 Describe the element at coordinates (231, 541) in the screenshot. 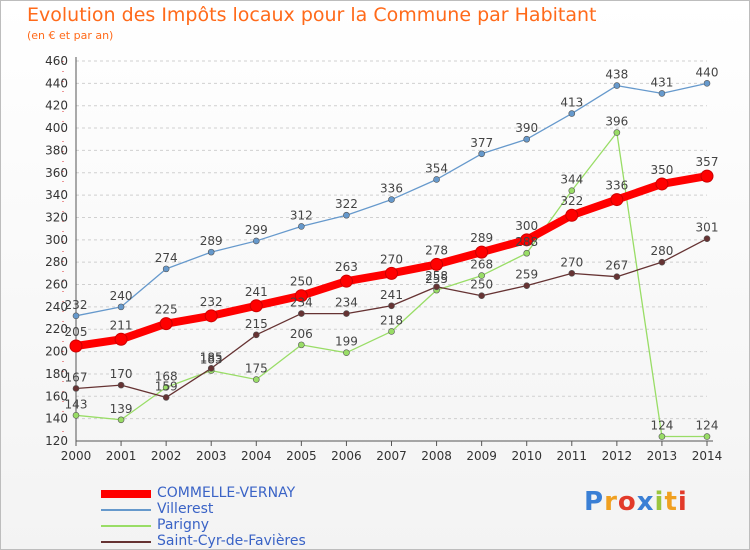

I see `legend-label: Saint-Cyr-de-Favières` at that location.